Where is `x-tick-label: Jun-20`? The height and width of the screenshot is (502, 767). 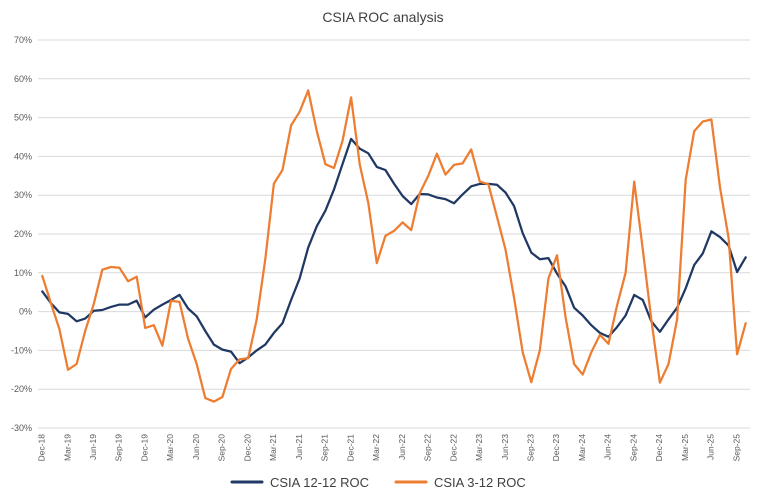
x-tick-label: Jun-20 is located at coordinates (196, 447).